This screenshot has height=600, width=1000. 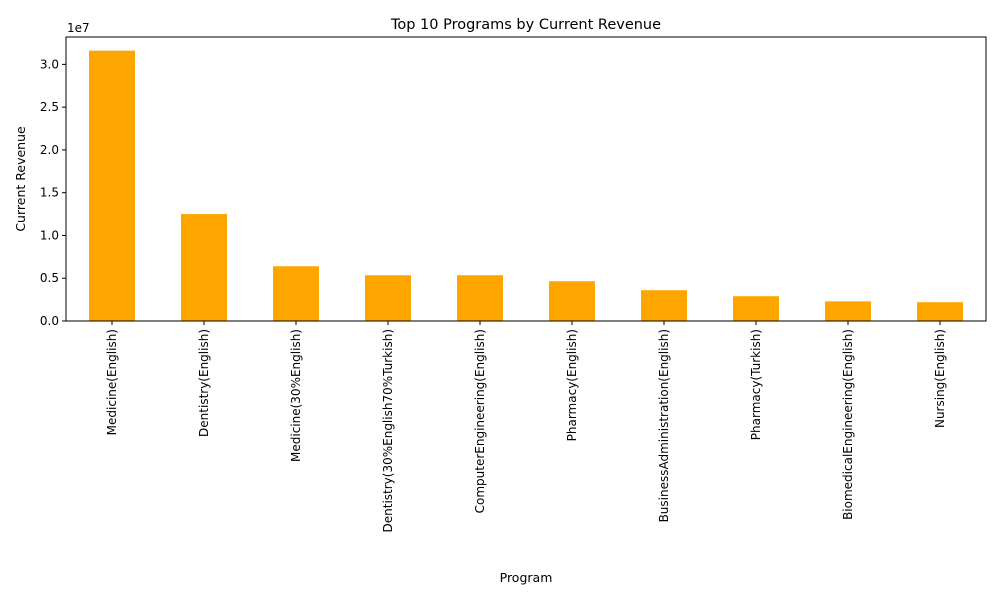 I want to click on y-tick-label-0: 0.0, so click(x=49, y=321).